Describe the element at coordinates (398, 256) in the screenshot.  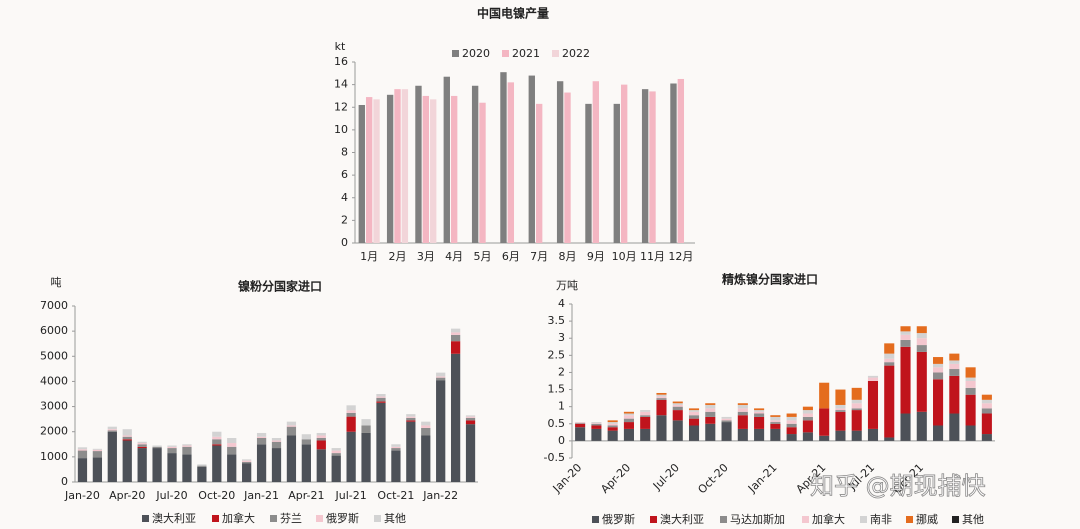
I see `x-tick-label: 2月` at that location.